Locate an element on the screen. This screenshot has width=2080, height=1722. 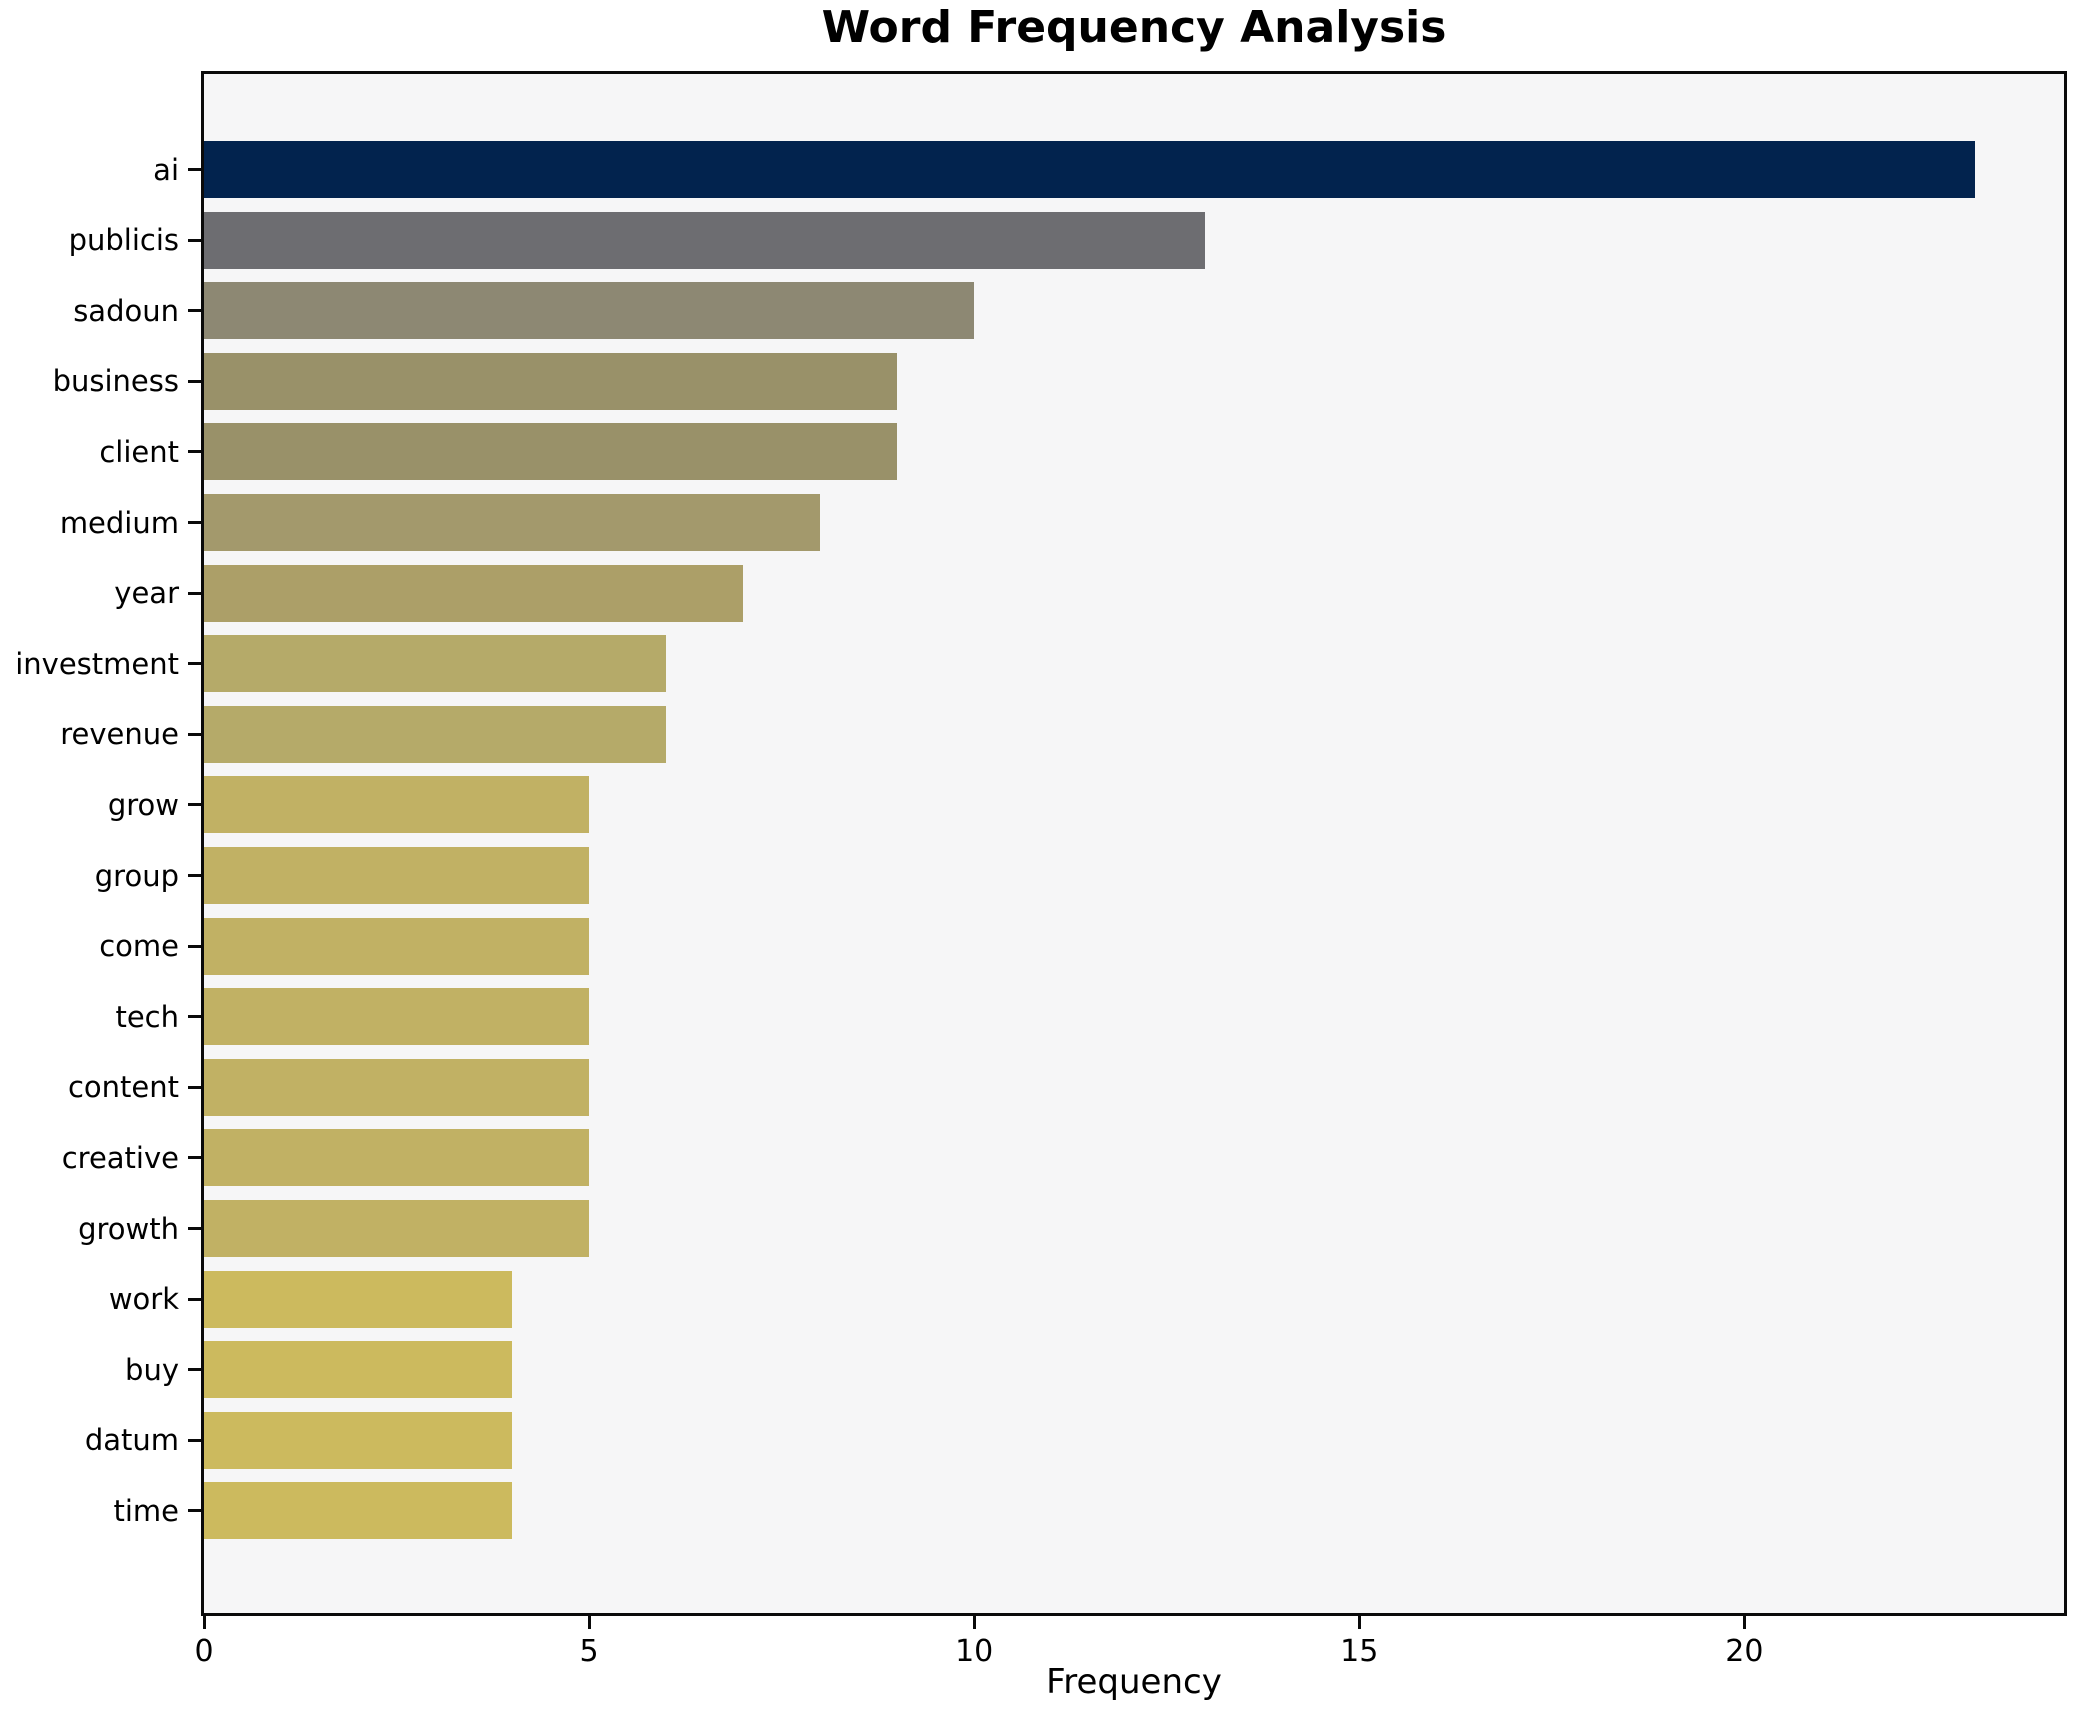
bar-datum is located at coordinates (358, 1440).